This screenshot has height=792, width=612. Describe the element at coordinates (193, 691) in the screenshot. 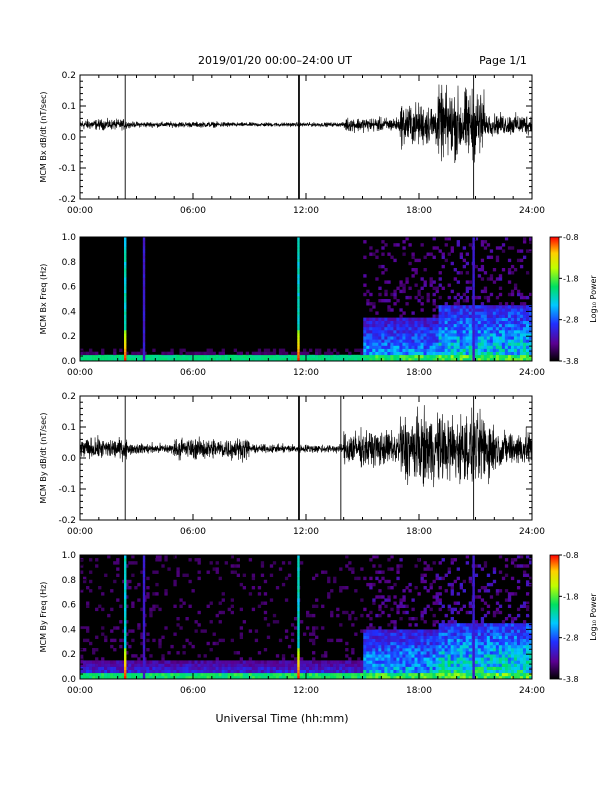

I see `x-tick-label: 06:00` at that location.